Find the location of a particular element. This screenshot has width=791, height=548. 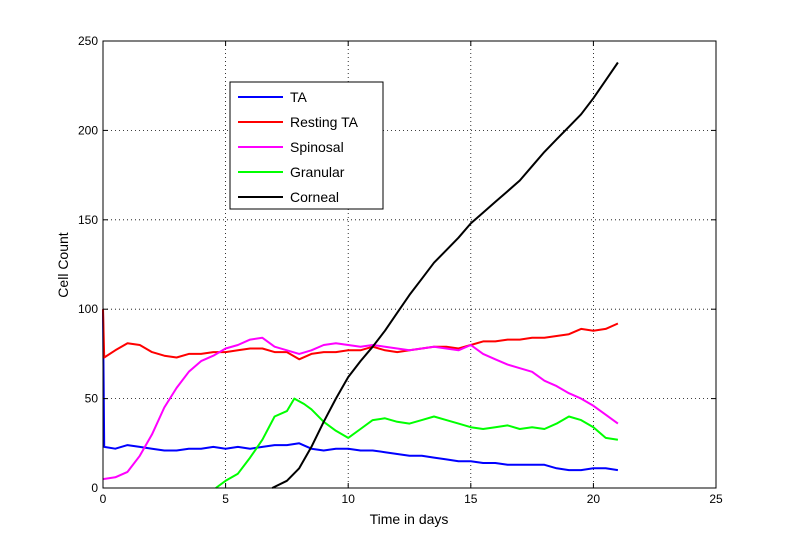

y-tick-label: 100 is located at coordinates (88, 309).